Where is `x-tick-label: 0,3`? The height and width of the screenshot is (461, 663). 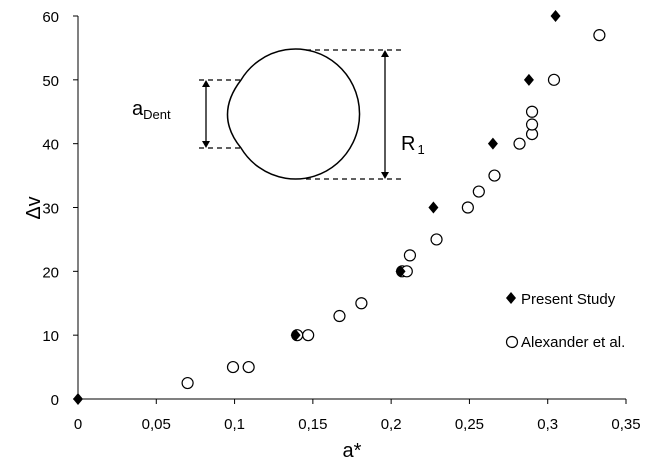 x-tick-label: 0,3 is located at coordinates (547, 424).